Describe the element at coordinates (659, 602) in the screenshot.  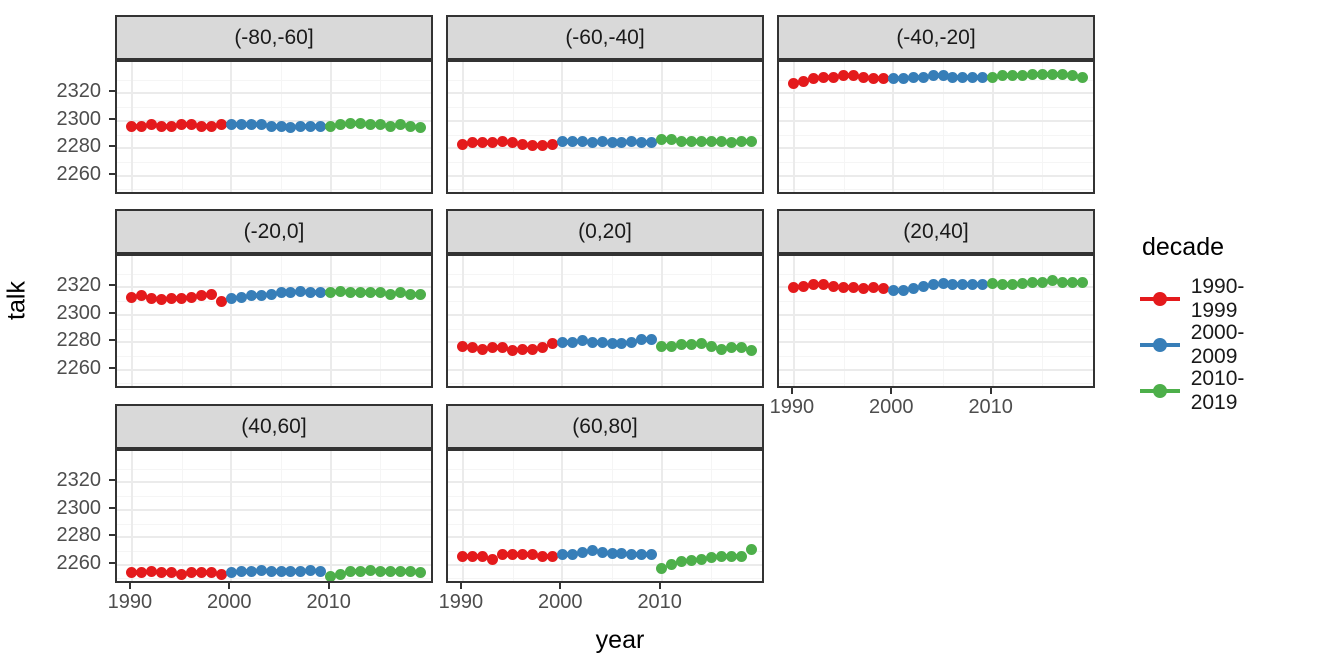
I see `x-tick-label: 2010` at that location.